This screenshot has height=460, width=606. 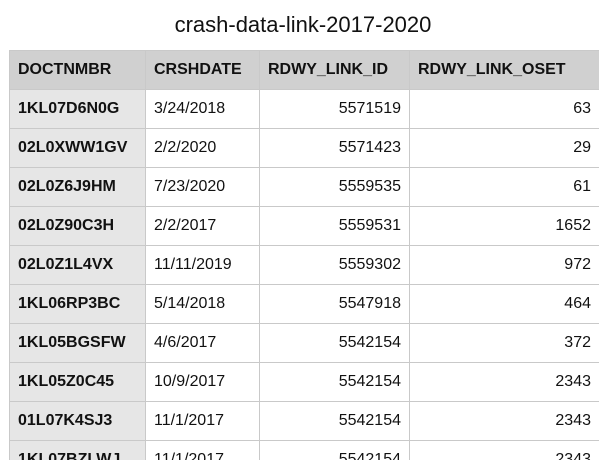 What do you see at coordinates (504, 343) in the screenshot?
I see `rdwy-link-oset-cell: 372` at bounding box center [504, 343].